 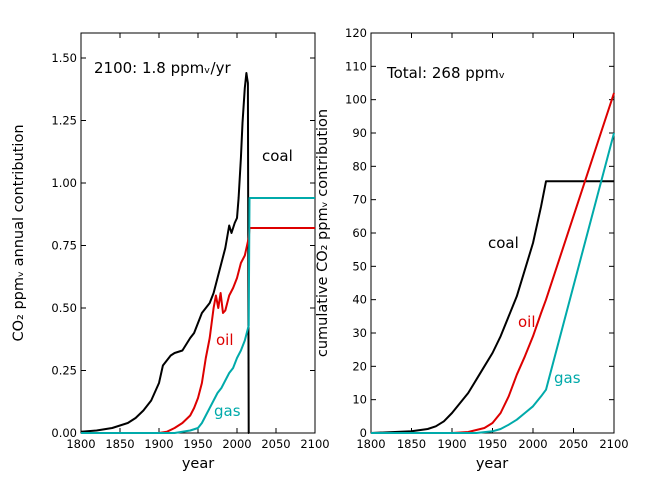 What do you see at coordinates (119, 444) in the screenshot?
I see `left-x-tick-label: 1850` at bounding box center [119, 444].